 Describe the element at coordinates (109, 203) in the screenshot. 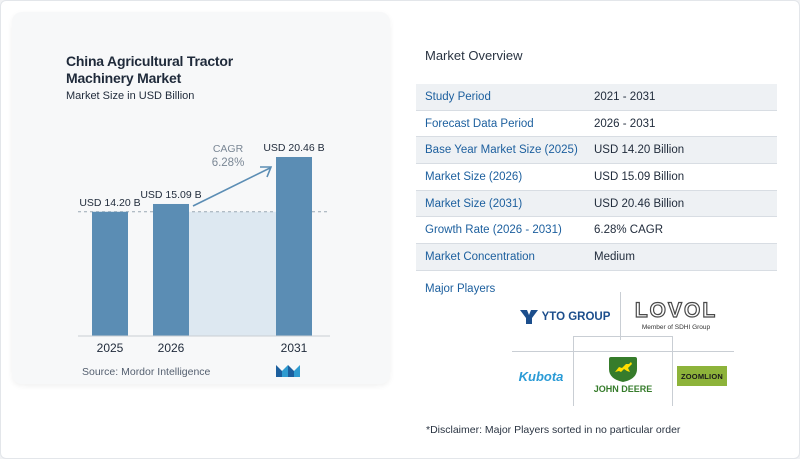

I see `bar-value-label: USD 14.20 B` at that location.